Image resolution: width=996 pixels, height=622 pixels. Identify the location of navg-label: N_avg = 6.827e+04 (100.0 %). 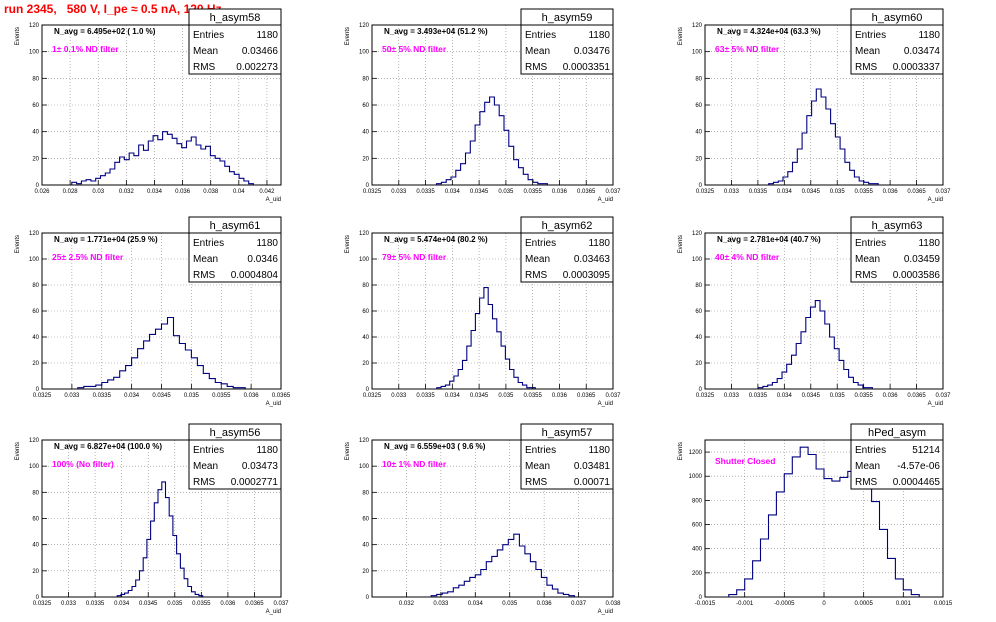
(108, 446).